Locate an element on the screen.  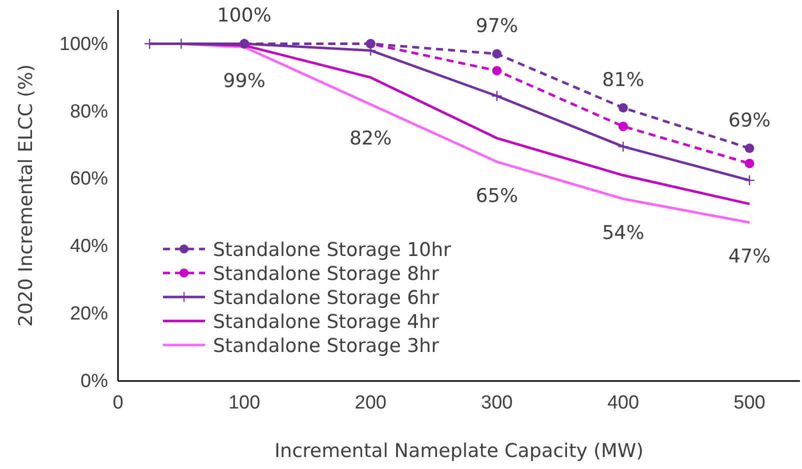
y-tick-label: 60% is located at coordinates (89, 179).